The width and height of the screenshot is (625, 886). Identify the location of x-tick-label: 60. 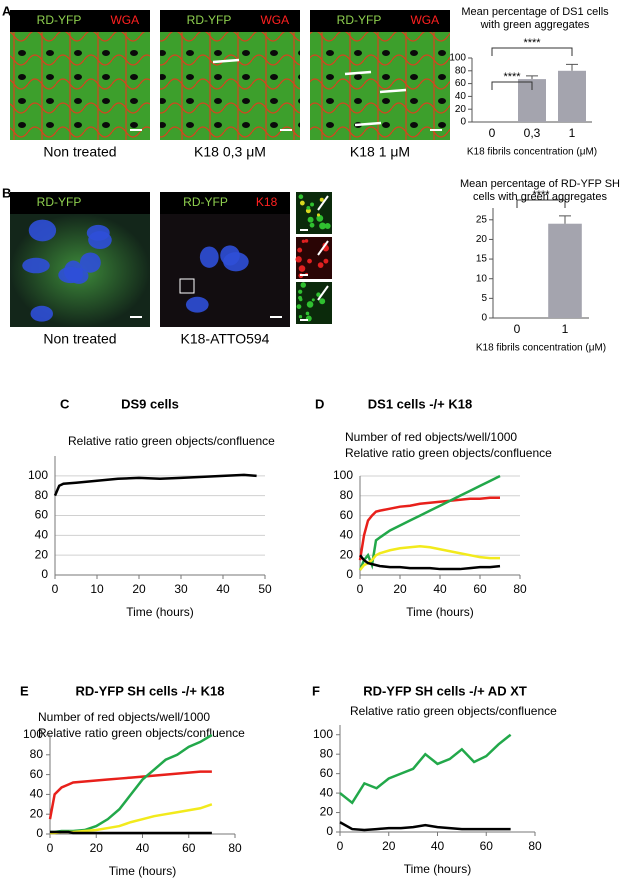
(189, 848).